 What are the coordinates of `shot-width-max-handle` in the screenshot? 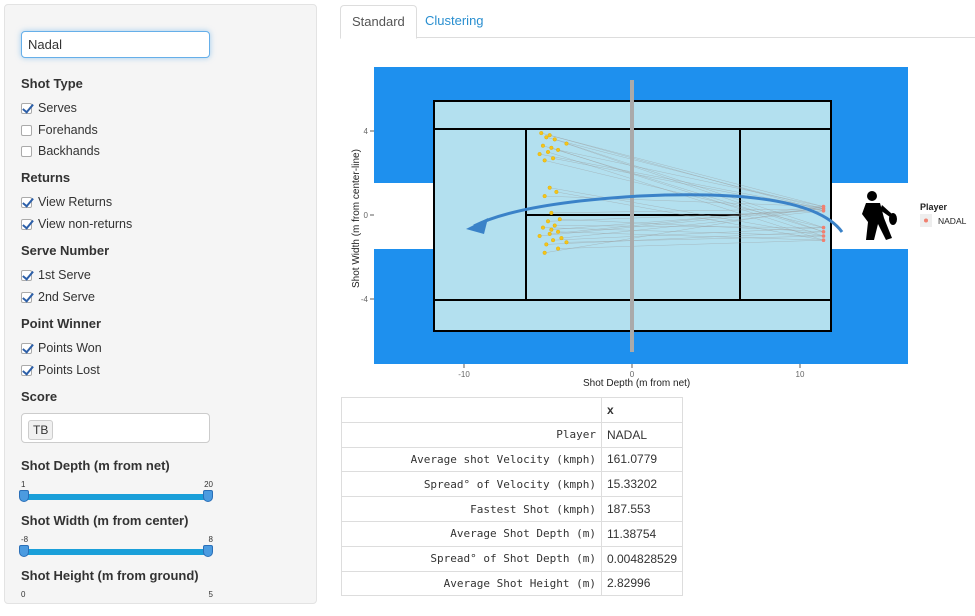 It's located at (208, 551).